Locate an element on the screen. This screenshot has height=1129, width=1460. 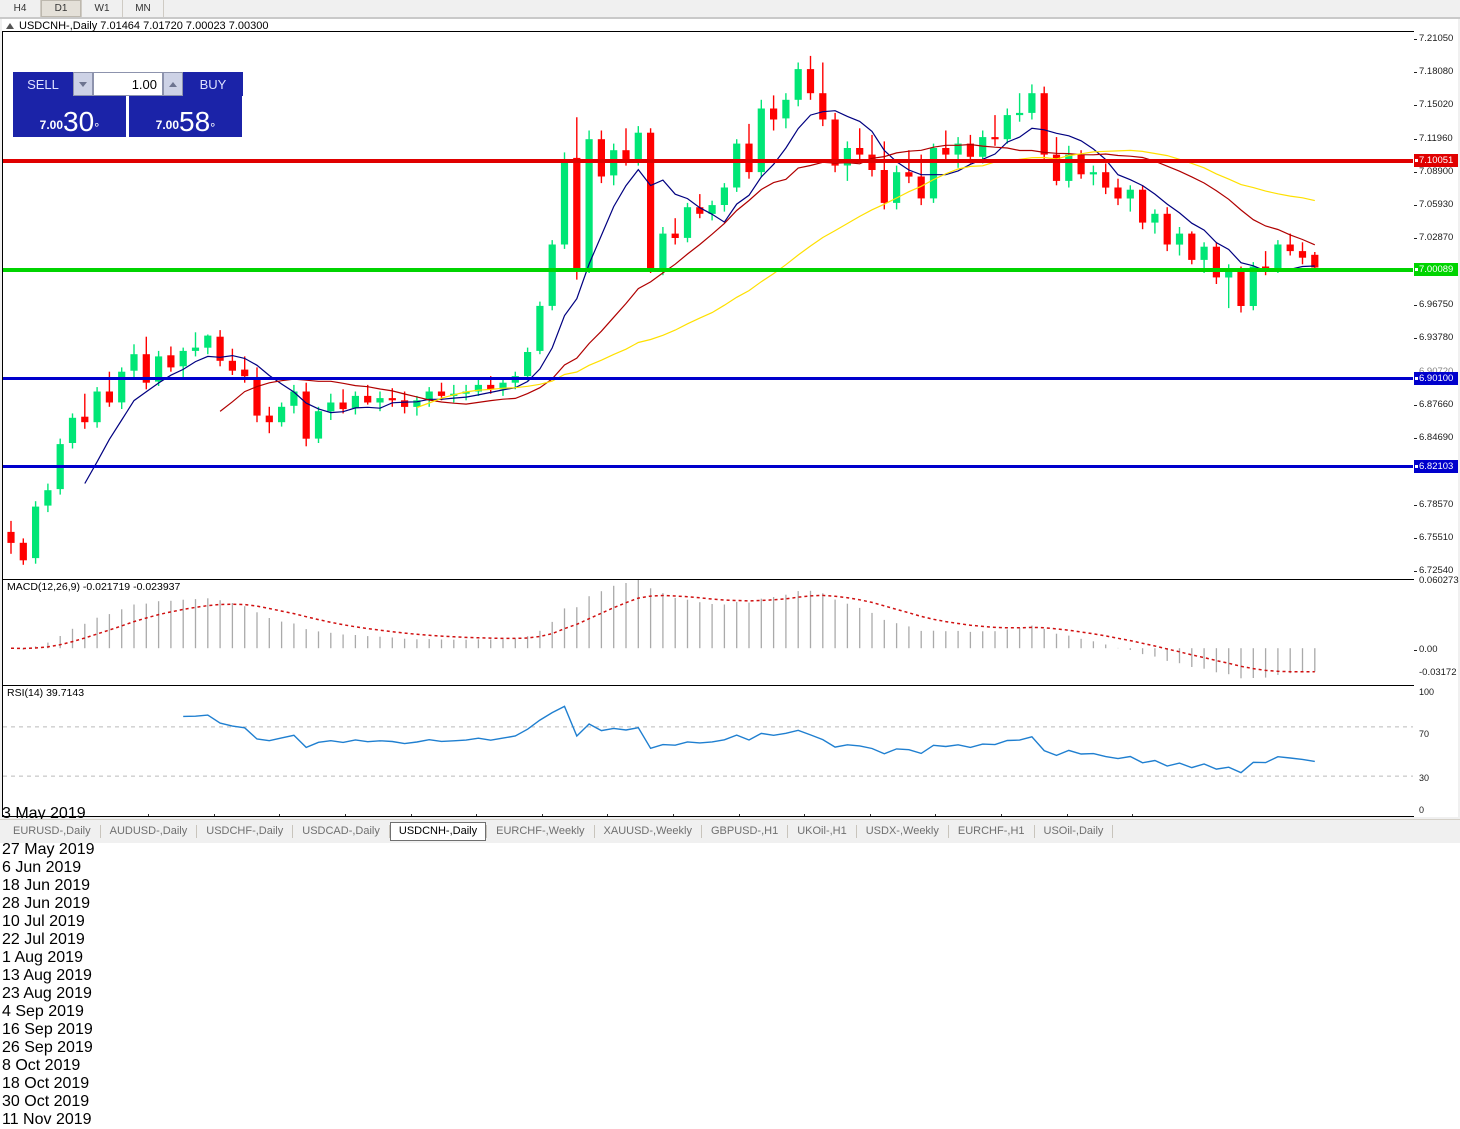
macd-label: MACD(12,26,9) -0.021719 -0.023937 is located at coordinates (94, 587).